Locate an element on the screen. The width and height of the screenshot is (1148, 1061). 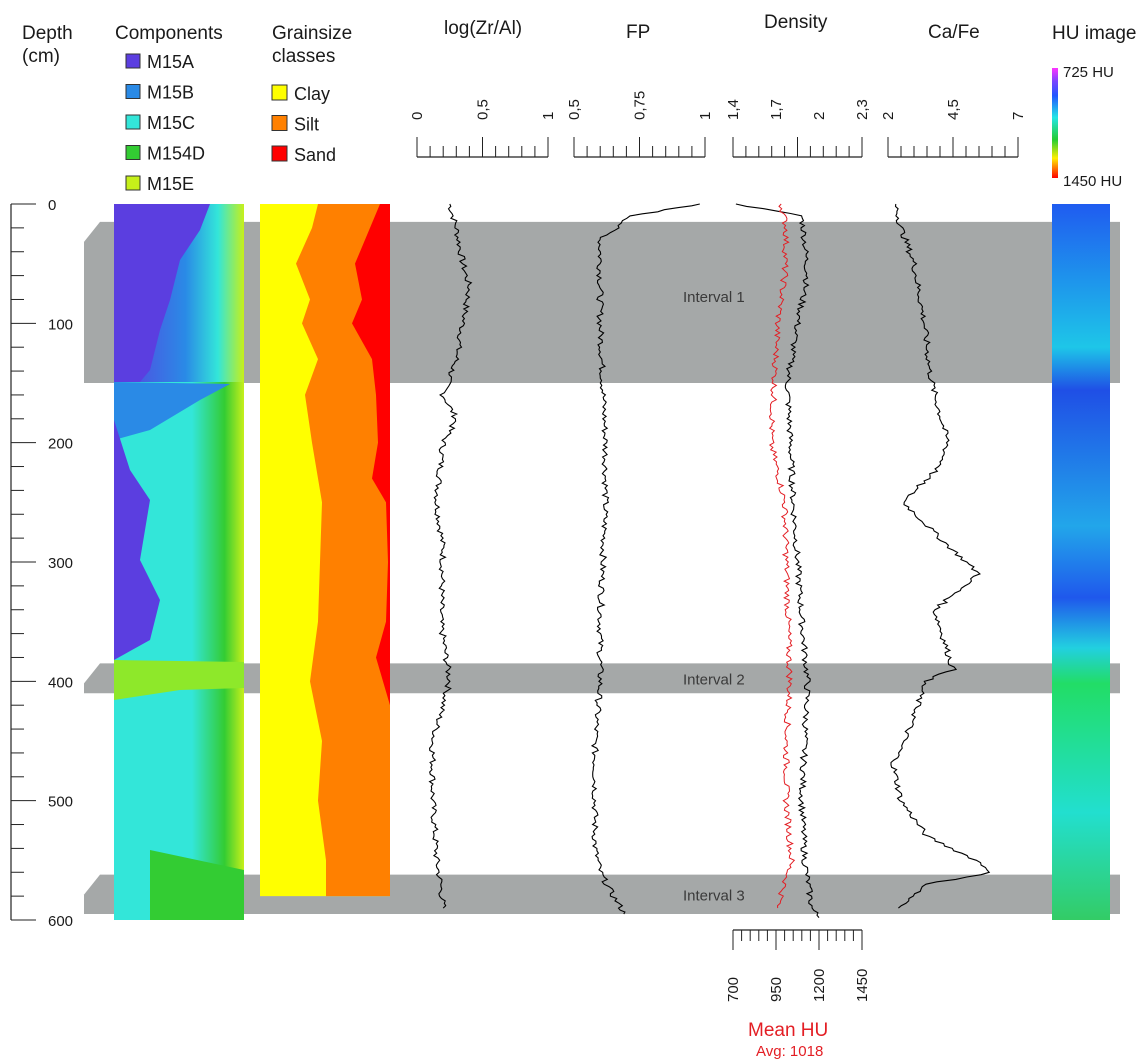
hu-scale-bottom: 1450 HU is located at coordinates (1092, 181).